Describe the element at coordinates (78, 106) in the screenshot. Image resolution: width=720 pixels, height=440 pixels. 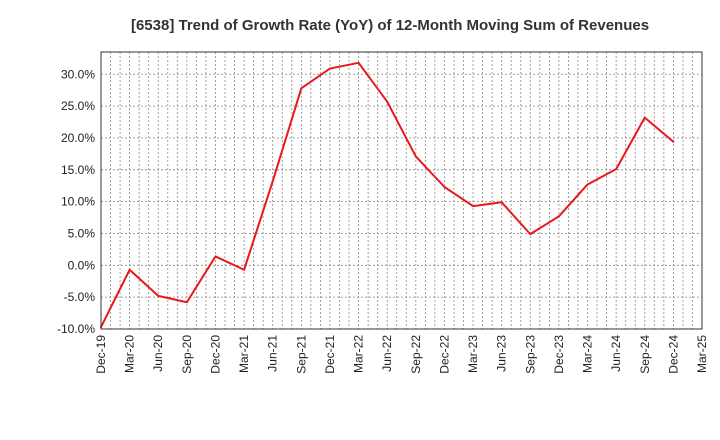
I see `y-tick-label: 25.0%` at that location.